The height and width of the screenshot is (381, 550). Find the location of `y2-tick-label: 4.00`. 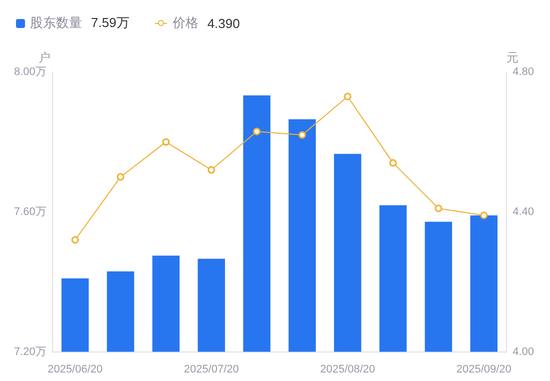

y2-tick-label: 4.00 is located at coordinates (523, 352).